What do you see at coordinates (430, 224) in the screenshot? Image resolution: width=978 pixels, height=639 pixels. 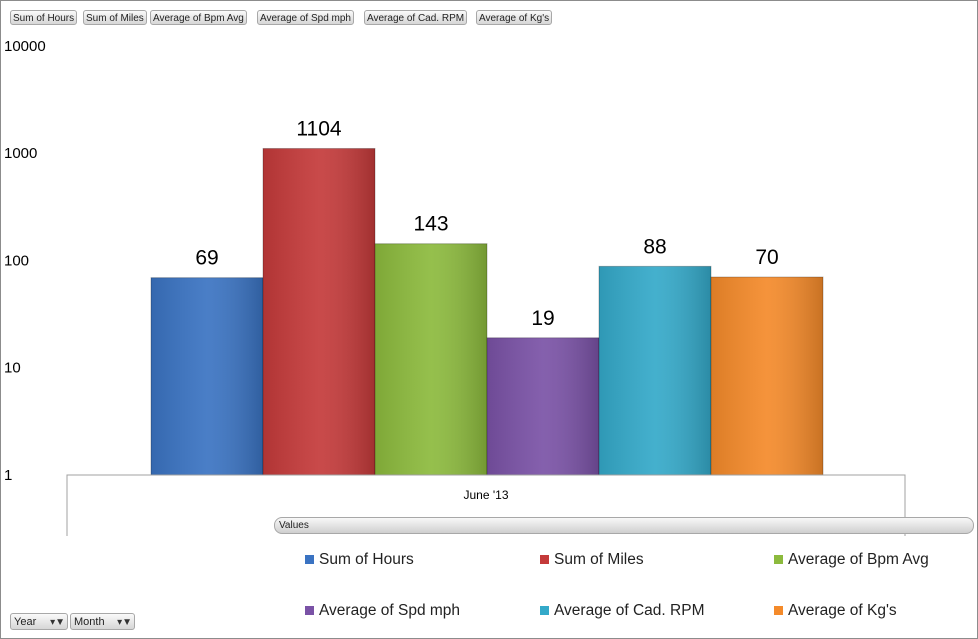 I see `data-label: 143` at bounding box center [430, 224].